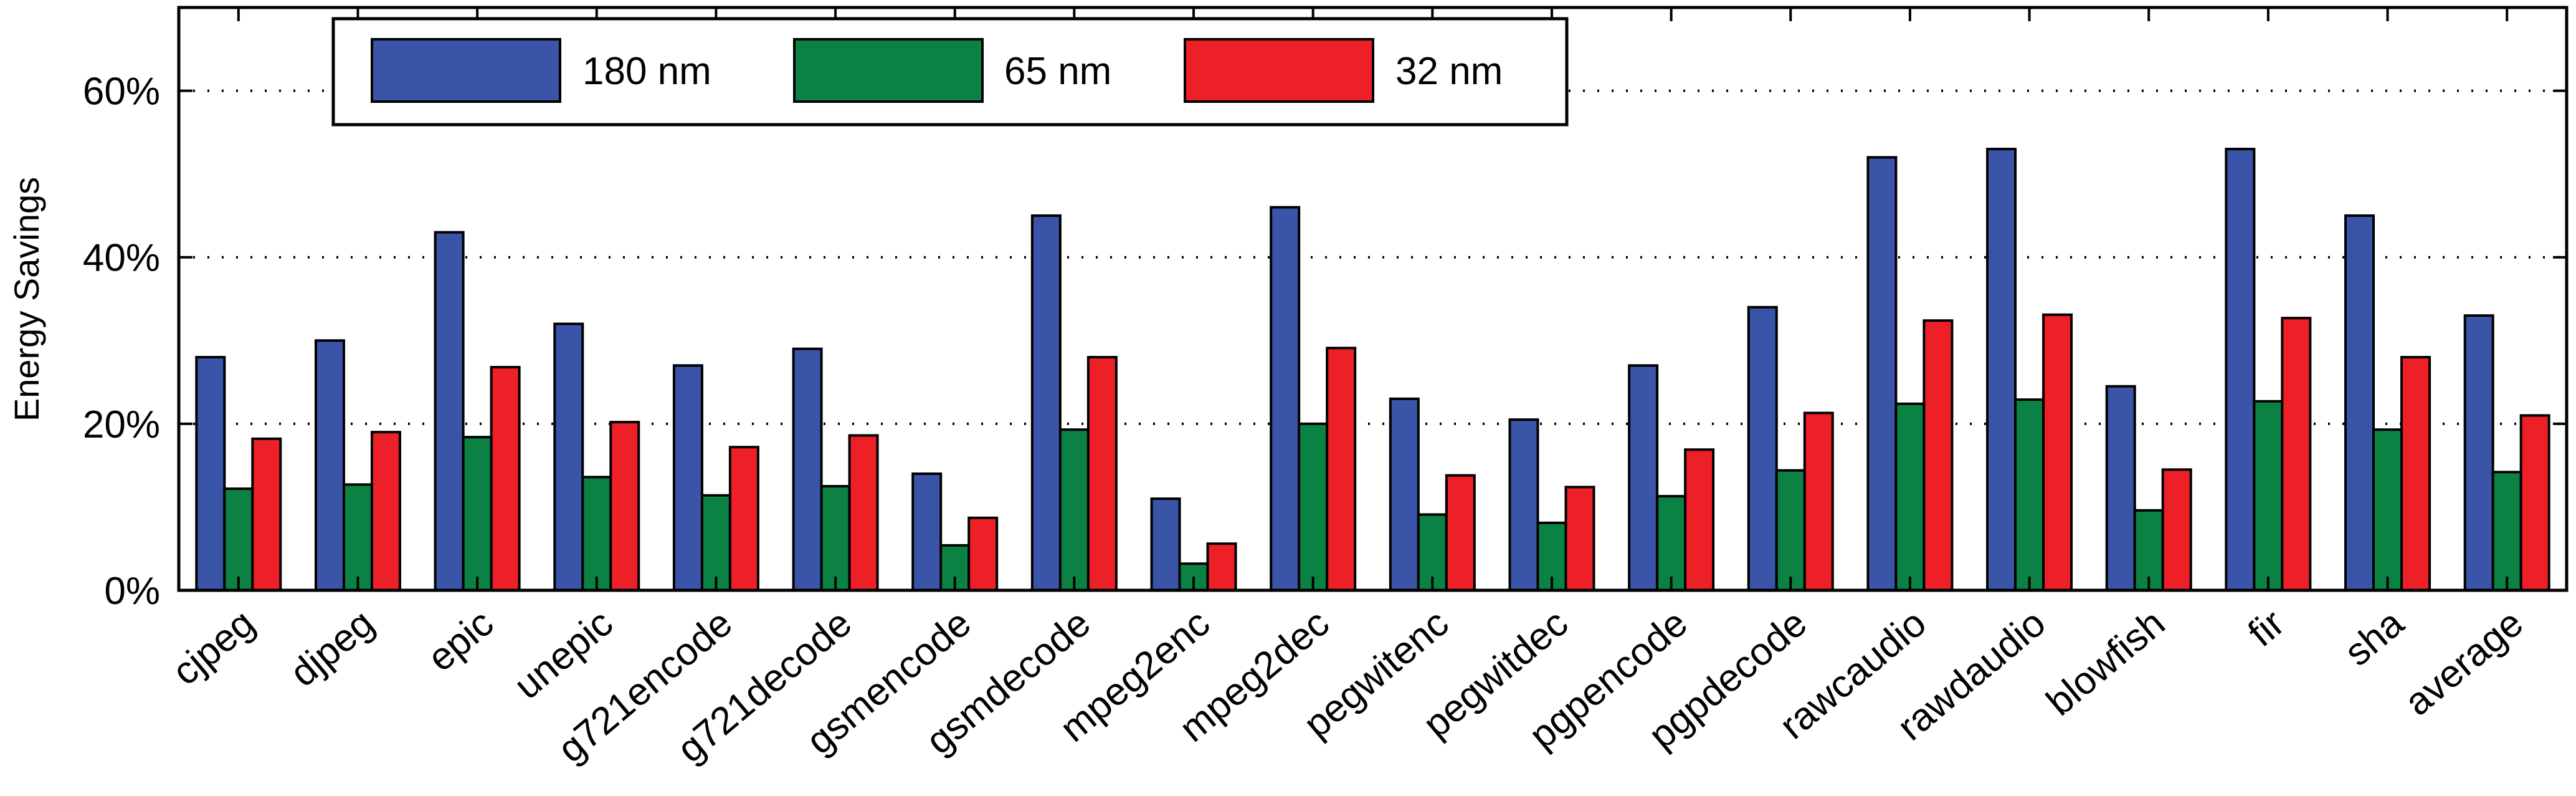  I want to click on bar-g721decode-65nm, so click(835, 538).